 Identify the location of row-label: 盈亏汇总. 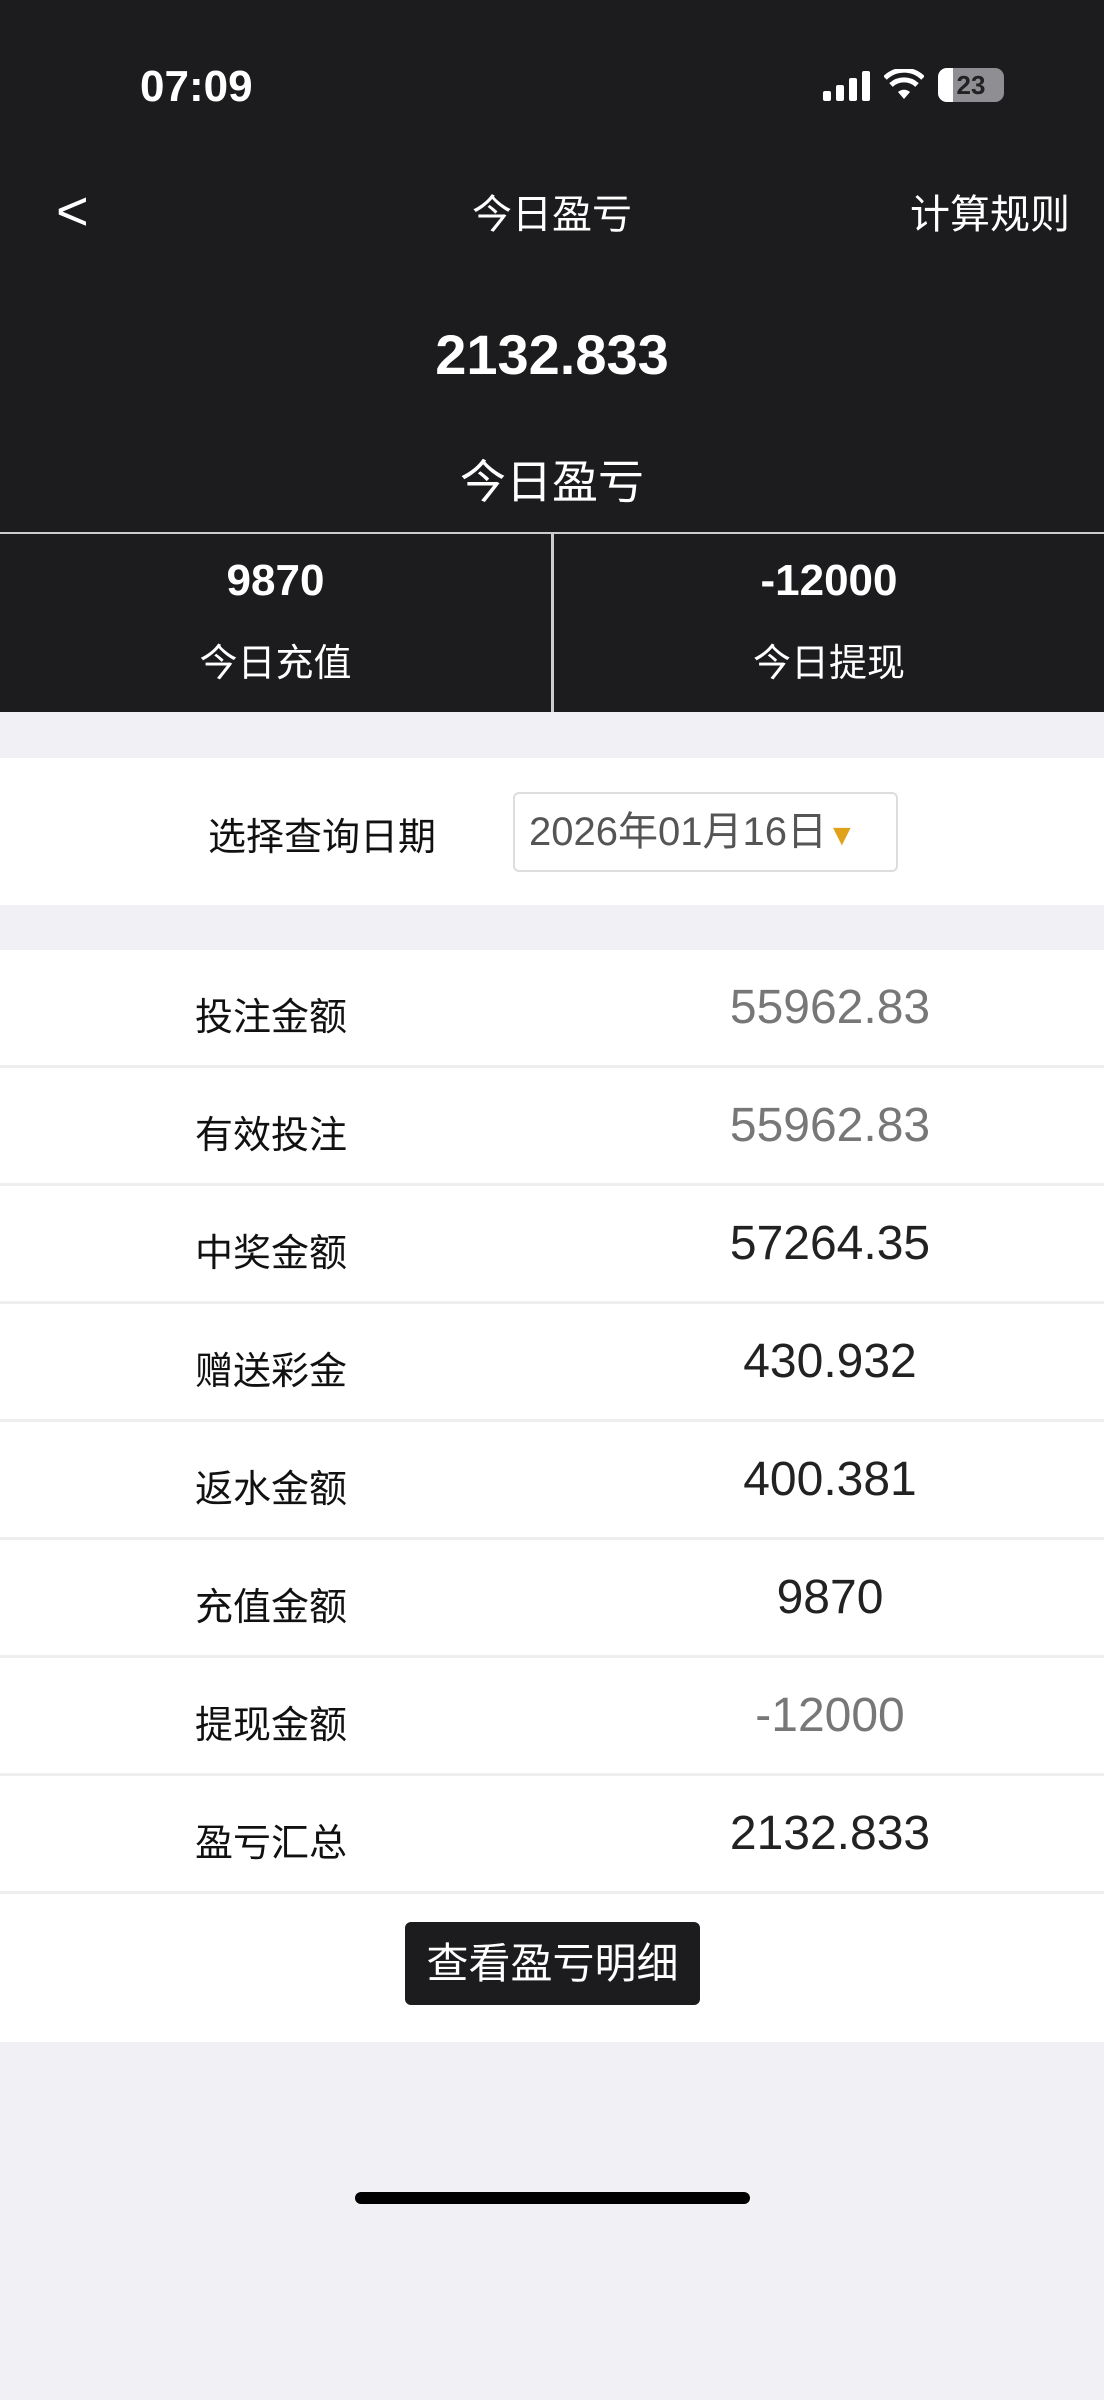
(271, 1844).